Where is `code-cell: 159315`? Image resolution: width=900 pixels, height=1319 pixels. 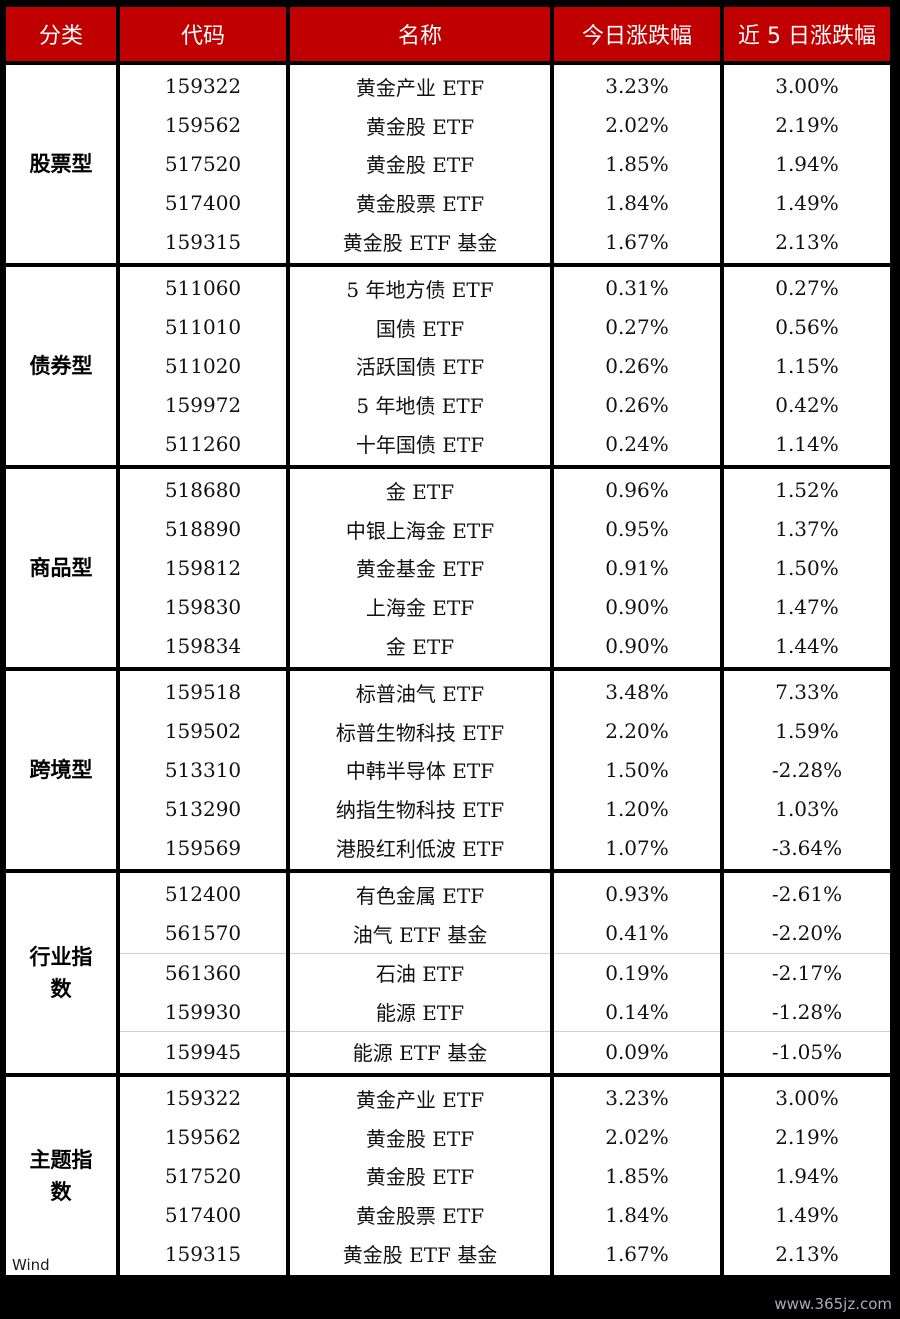
code-cell: 159315 is located at coordinates (203, 1253).